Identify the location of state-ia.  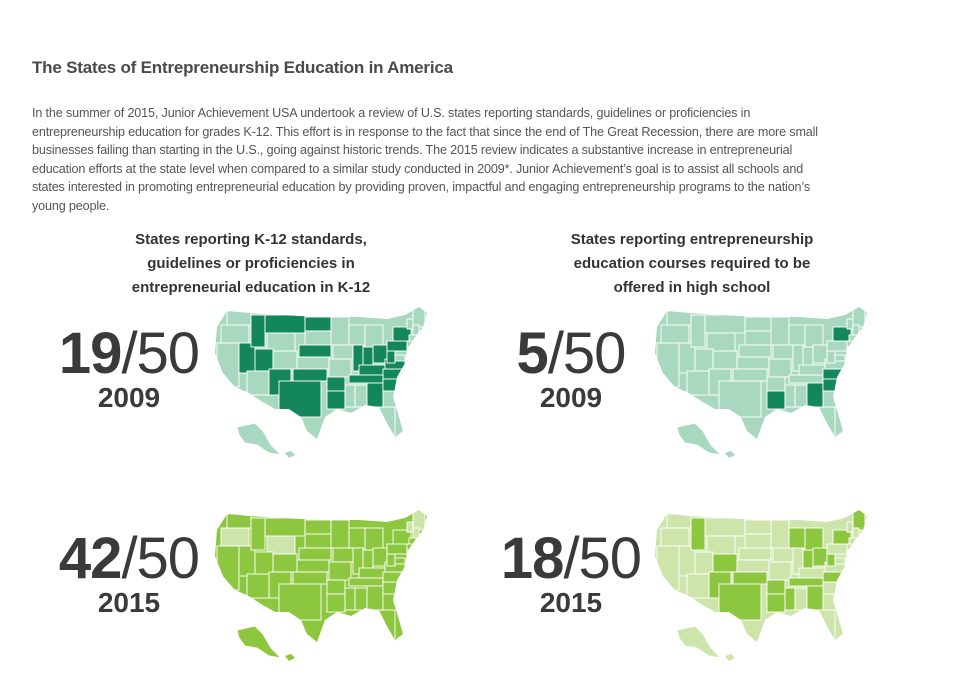
(343, 555).